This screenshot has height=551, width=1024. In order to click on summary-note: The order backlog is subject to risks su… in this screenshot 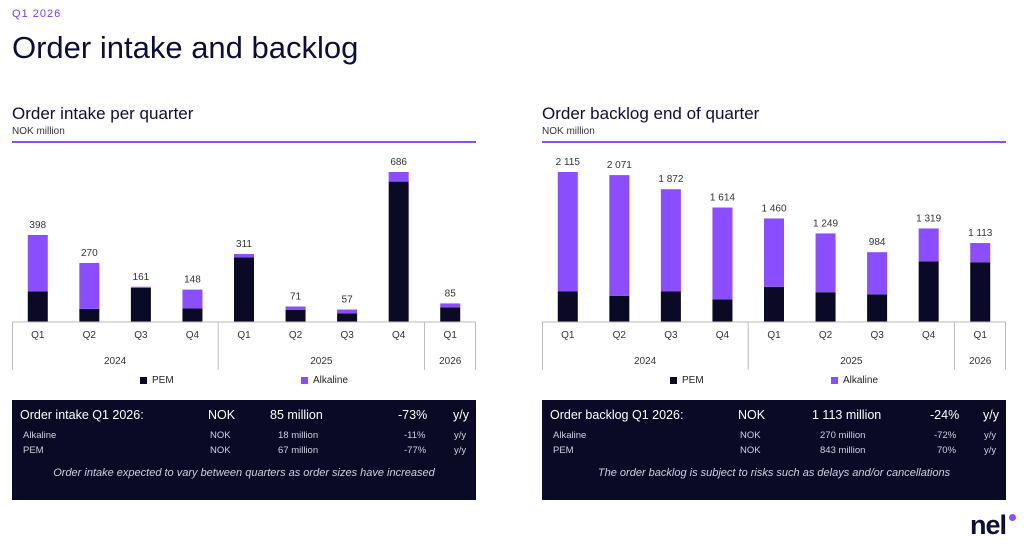, I will do `click(774, 473)`.